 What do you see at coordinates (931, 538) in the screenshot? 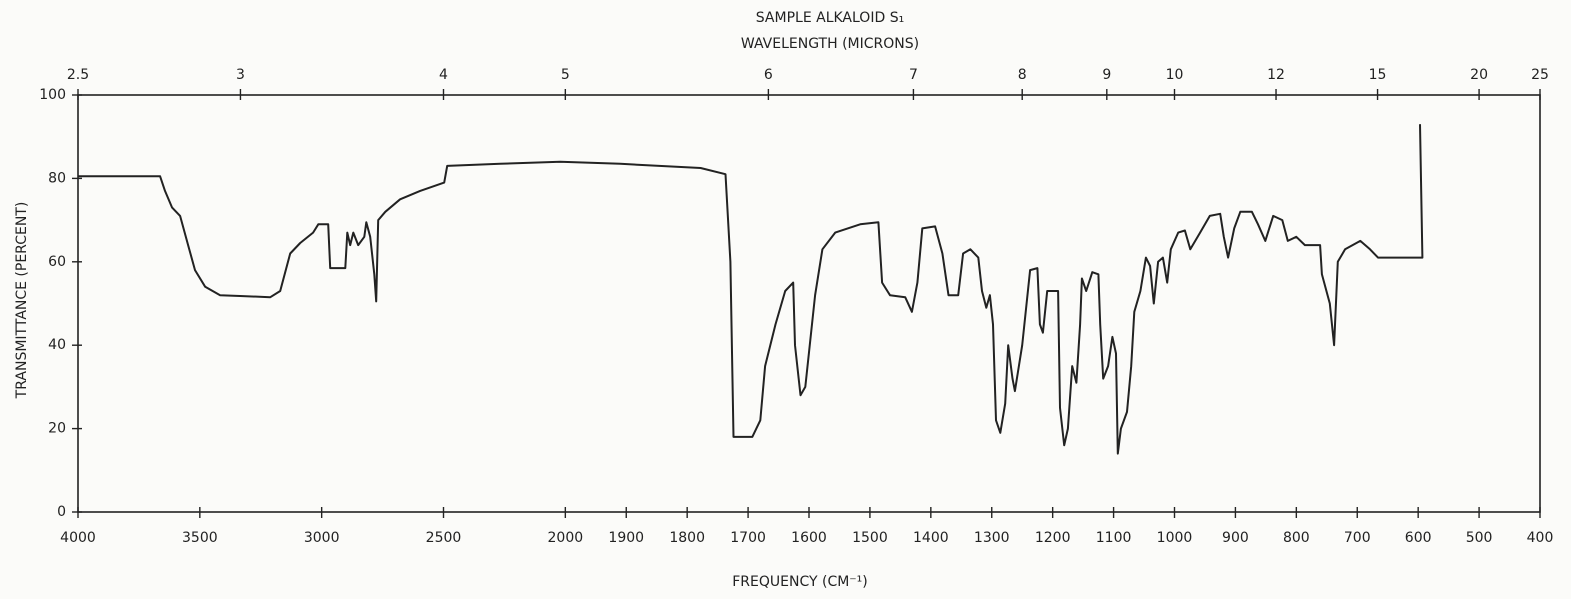
I see `x-tick-label: 1400` at bounding box center [931, 538].